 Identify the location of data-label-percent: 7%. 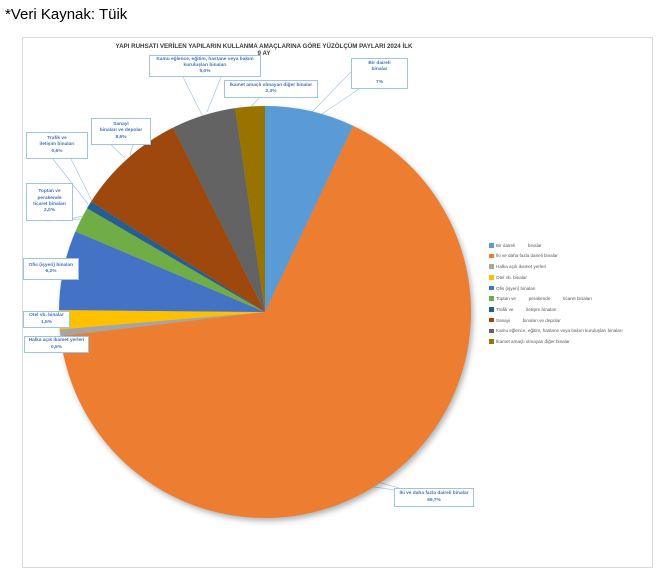
(379, 82).